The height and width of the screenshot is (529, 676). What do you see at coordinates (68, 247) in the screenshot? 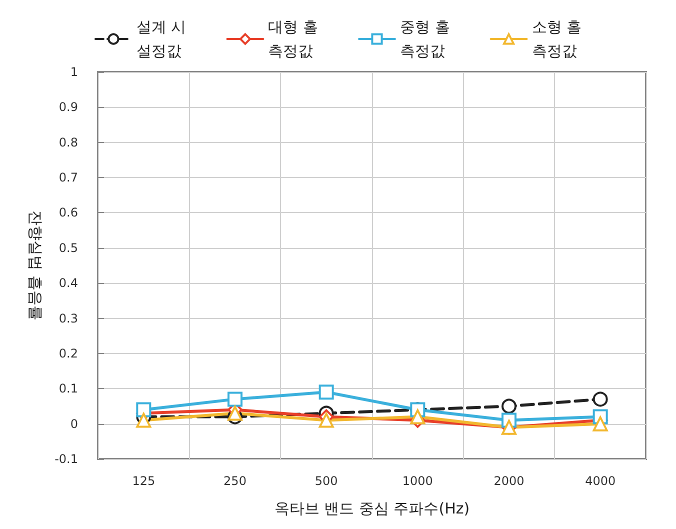
I see `y-tick-label: 0.5` at bounding box center [68, 247].